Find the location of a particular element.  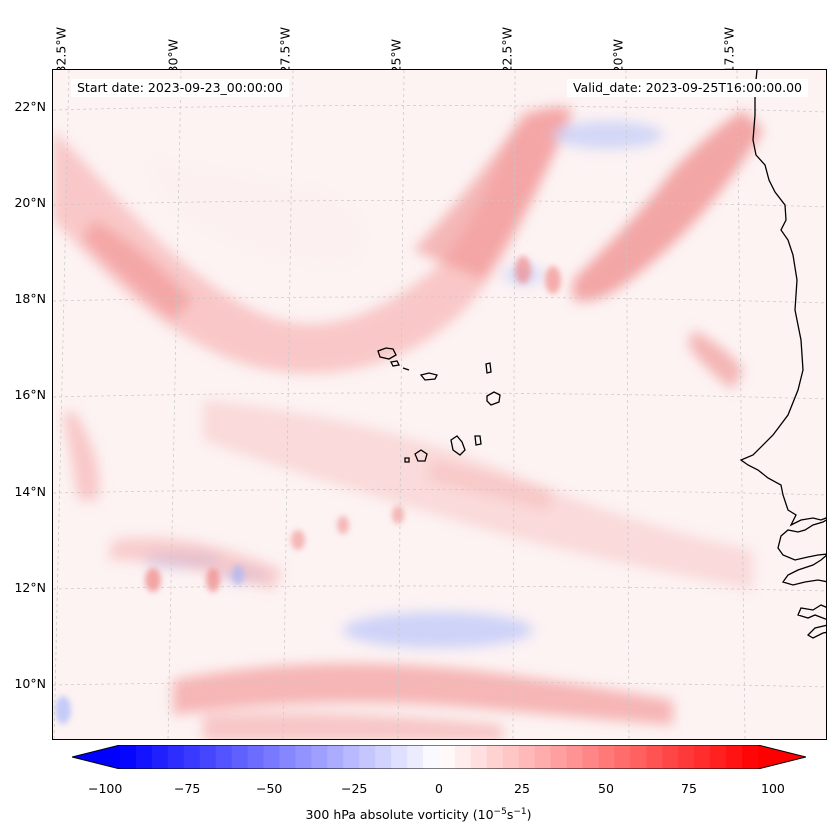

colorbar-title-main: 300 hPa absolute vorticity (10 is located at coordinates (399, 815).